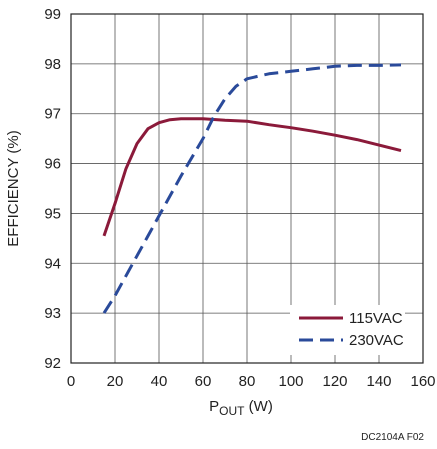 The width and height of the screenshot is (437, 449). Describe the element at coordinates (52, 64) in the screenshot. I see `y-tick-label: 98` at that location.